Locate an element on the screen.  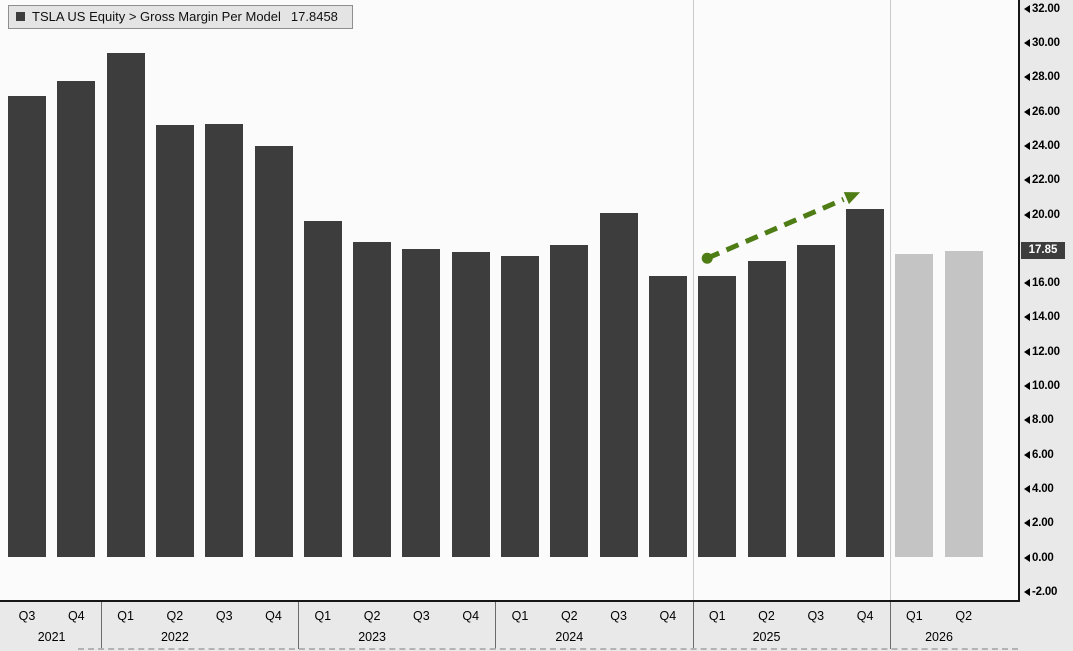
legend-last-value: 17.8458 is located at coordinates (314, 16).